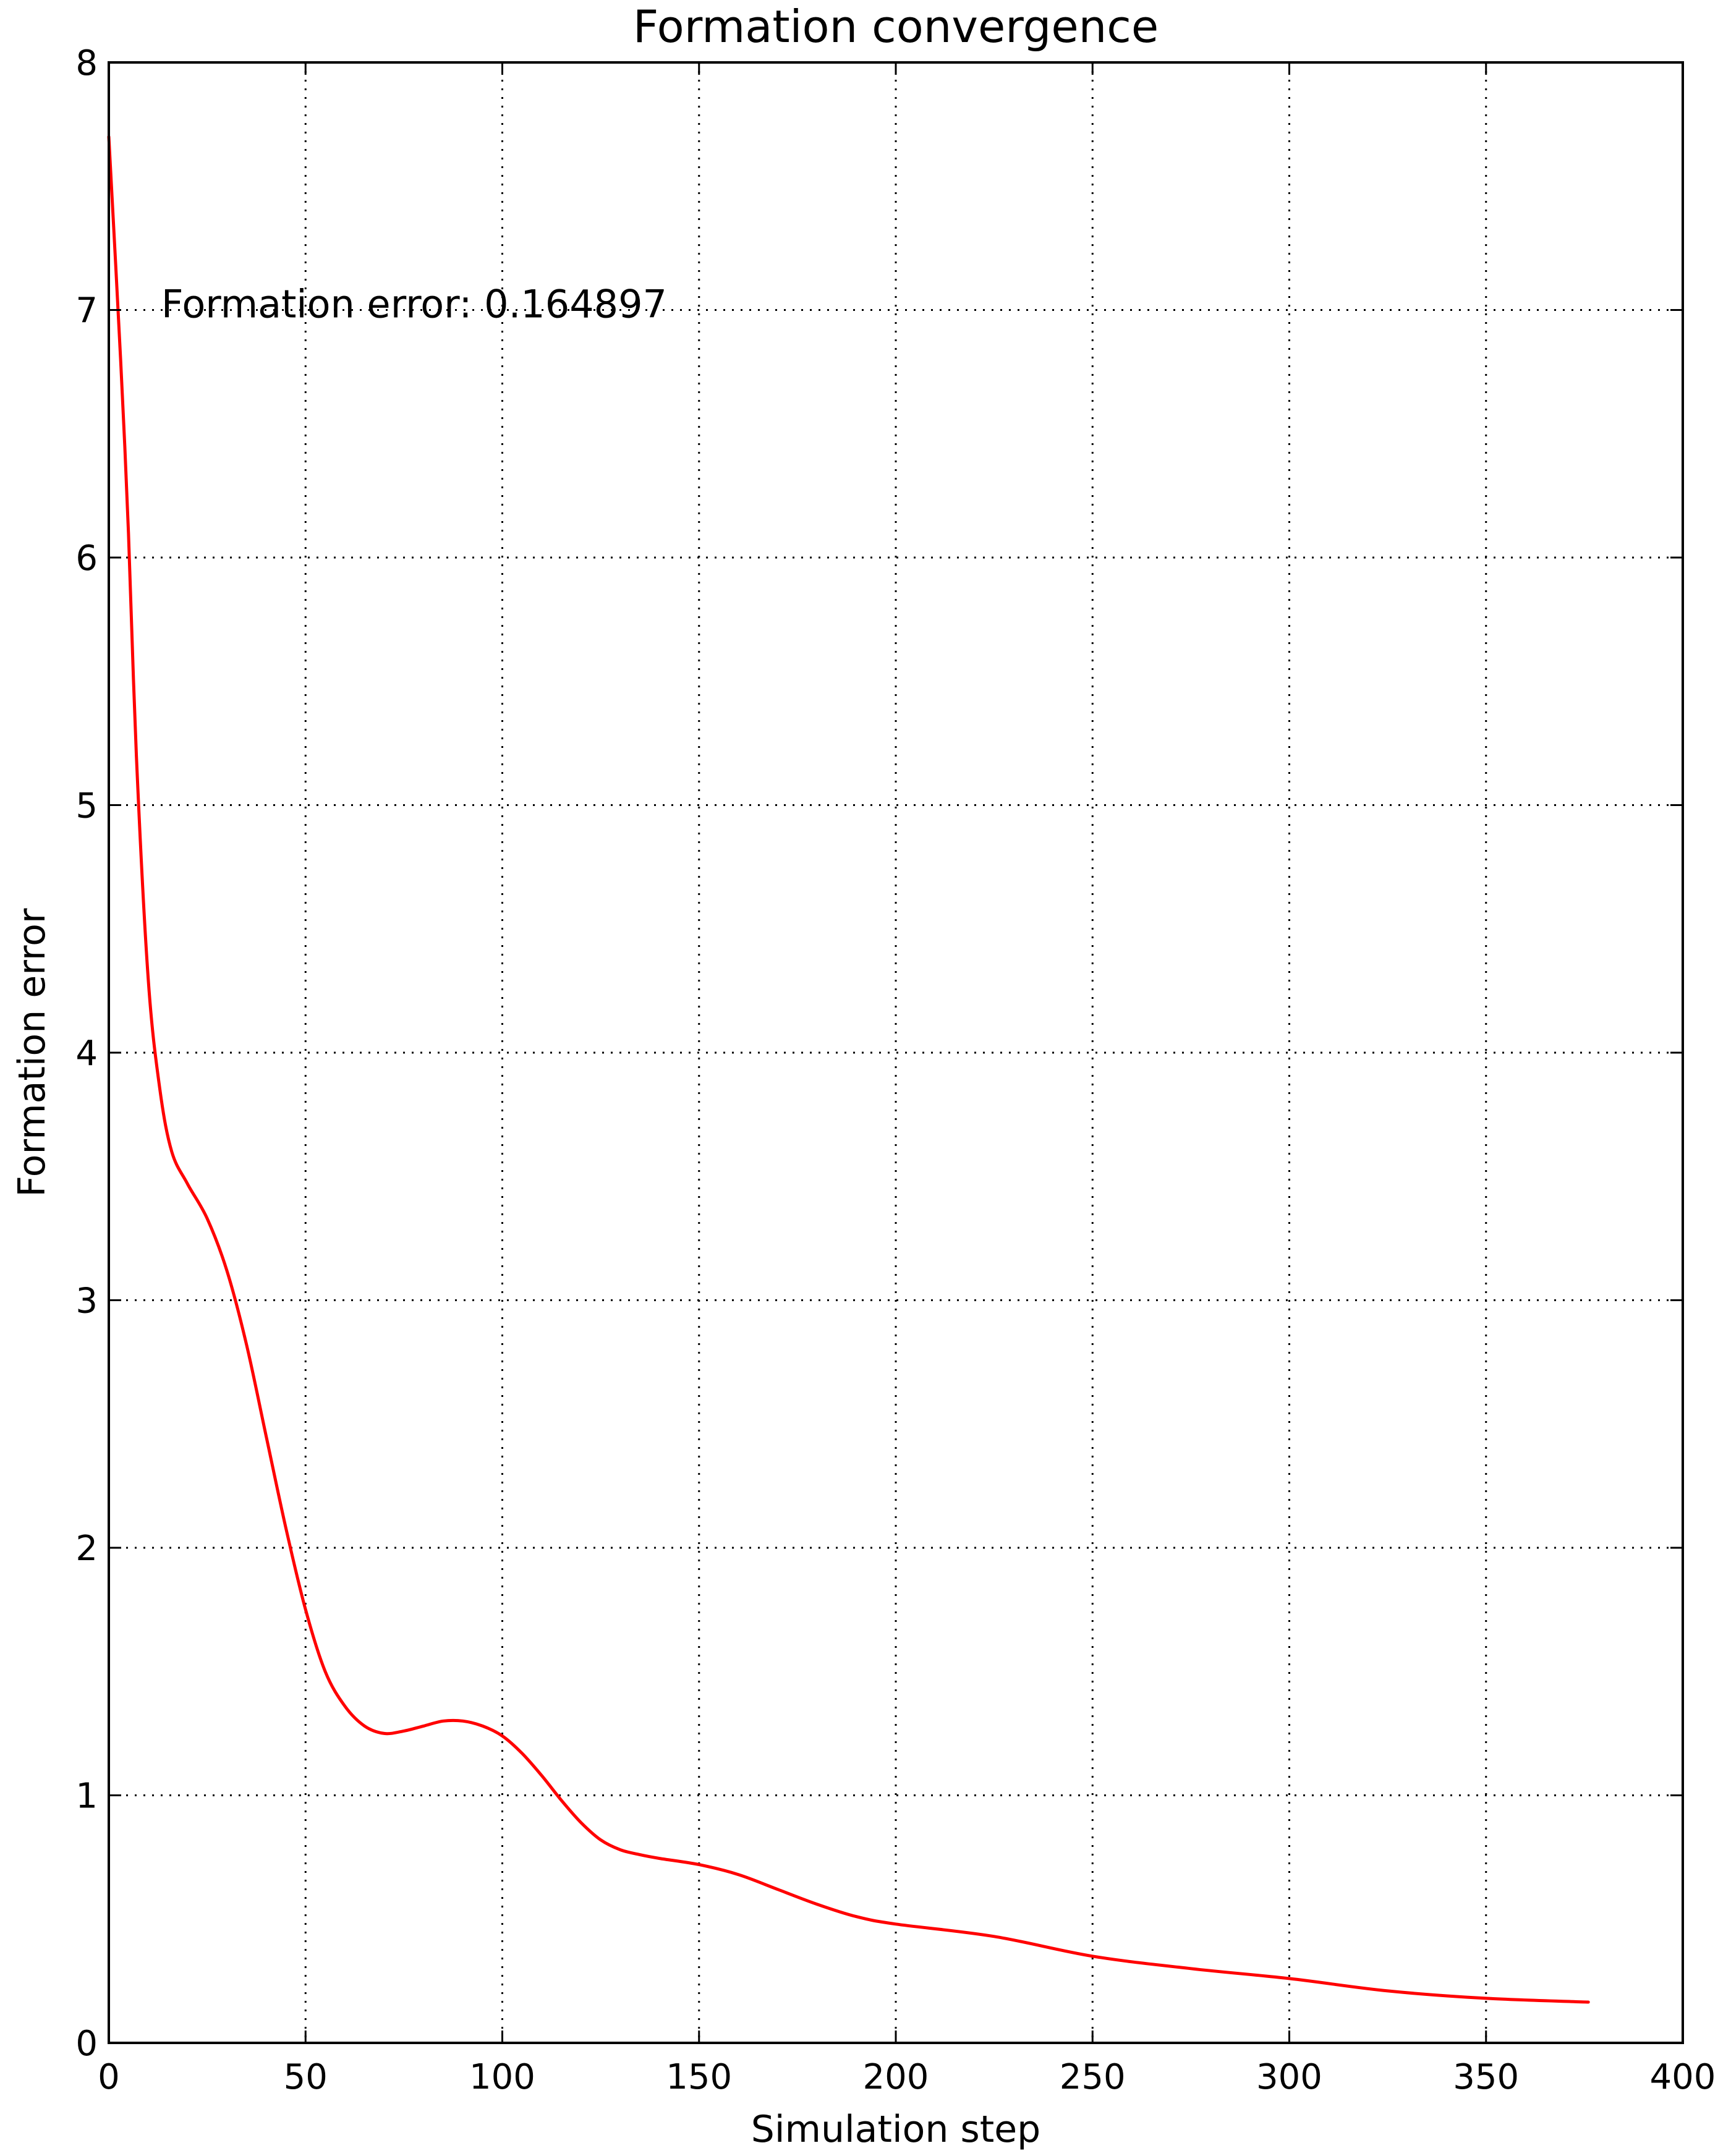  Describe the element at coordinates (1289, 2077) in the screenshot. I see `x-tick-label: 300` at that location.